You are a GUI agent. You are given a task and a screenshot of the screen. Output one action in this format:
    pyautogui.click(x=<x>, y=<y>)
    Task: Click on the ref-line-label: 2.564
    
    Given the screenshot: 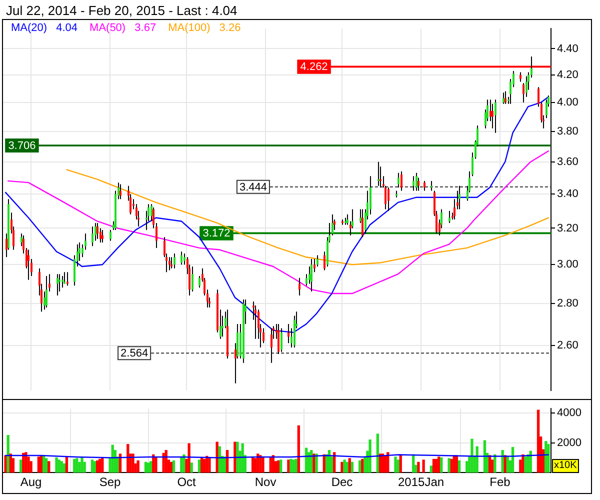 What is the action you would take?
    pyautogui.click(x=134, y=354)
    